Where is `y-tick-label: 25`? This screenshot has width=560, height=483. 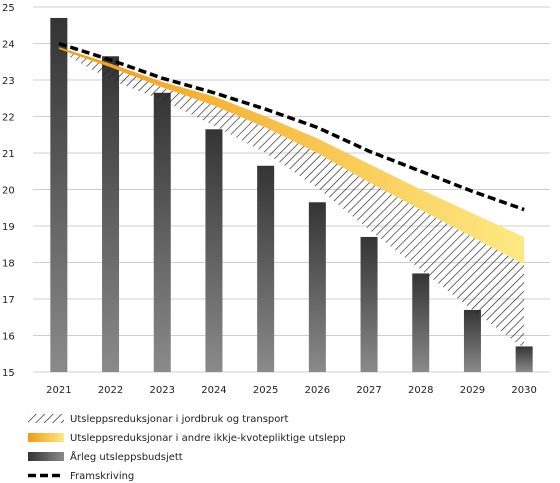 y-tick-label: 25 is located at coordinates (8, 8).